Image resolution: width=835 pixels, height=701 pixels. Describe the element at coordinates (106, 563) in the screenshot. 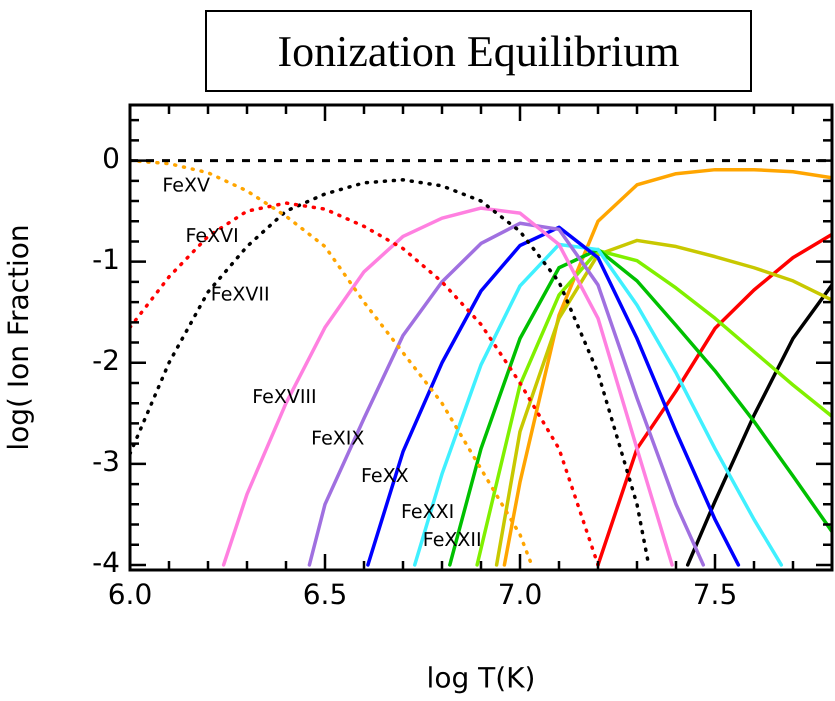

I see `y-tick-label: -4` at that location.